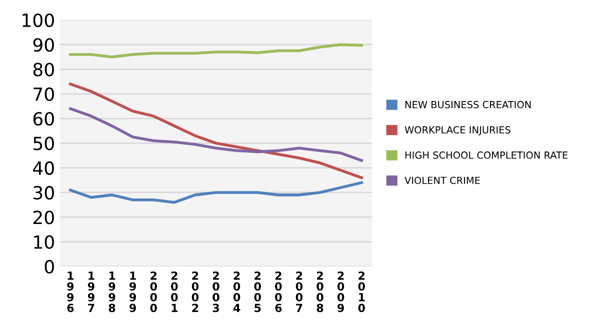  I want to click on x-tick-label: 2005, so click(257, 291).